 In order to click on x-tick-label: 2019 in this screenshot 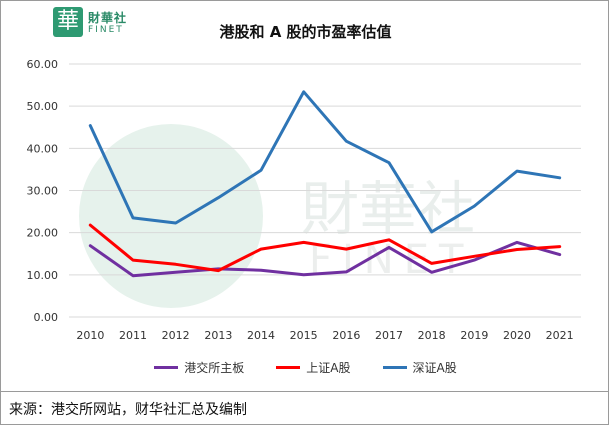, I will do `click(474, 335)`.